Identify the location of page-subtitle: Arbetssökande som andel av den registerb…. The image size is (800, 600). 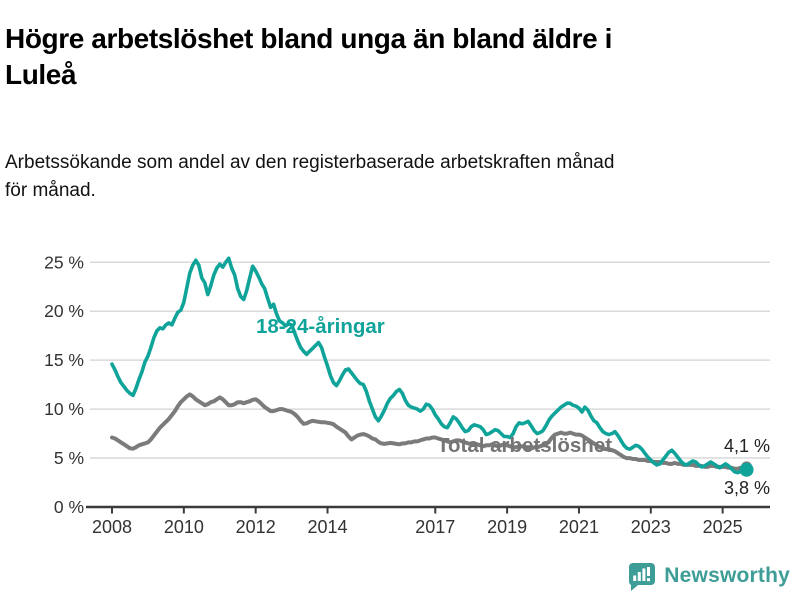
(310, 176).